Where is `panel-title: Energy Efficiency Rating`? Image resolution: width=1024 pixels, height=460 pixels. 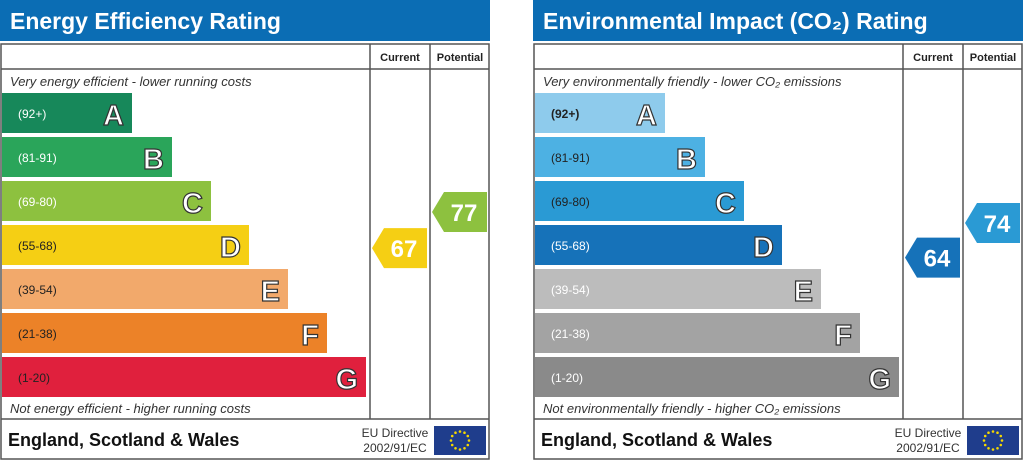 panel-title: Energy Efficiency Rating is located at coordinates (145, 21).